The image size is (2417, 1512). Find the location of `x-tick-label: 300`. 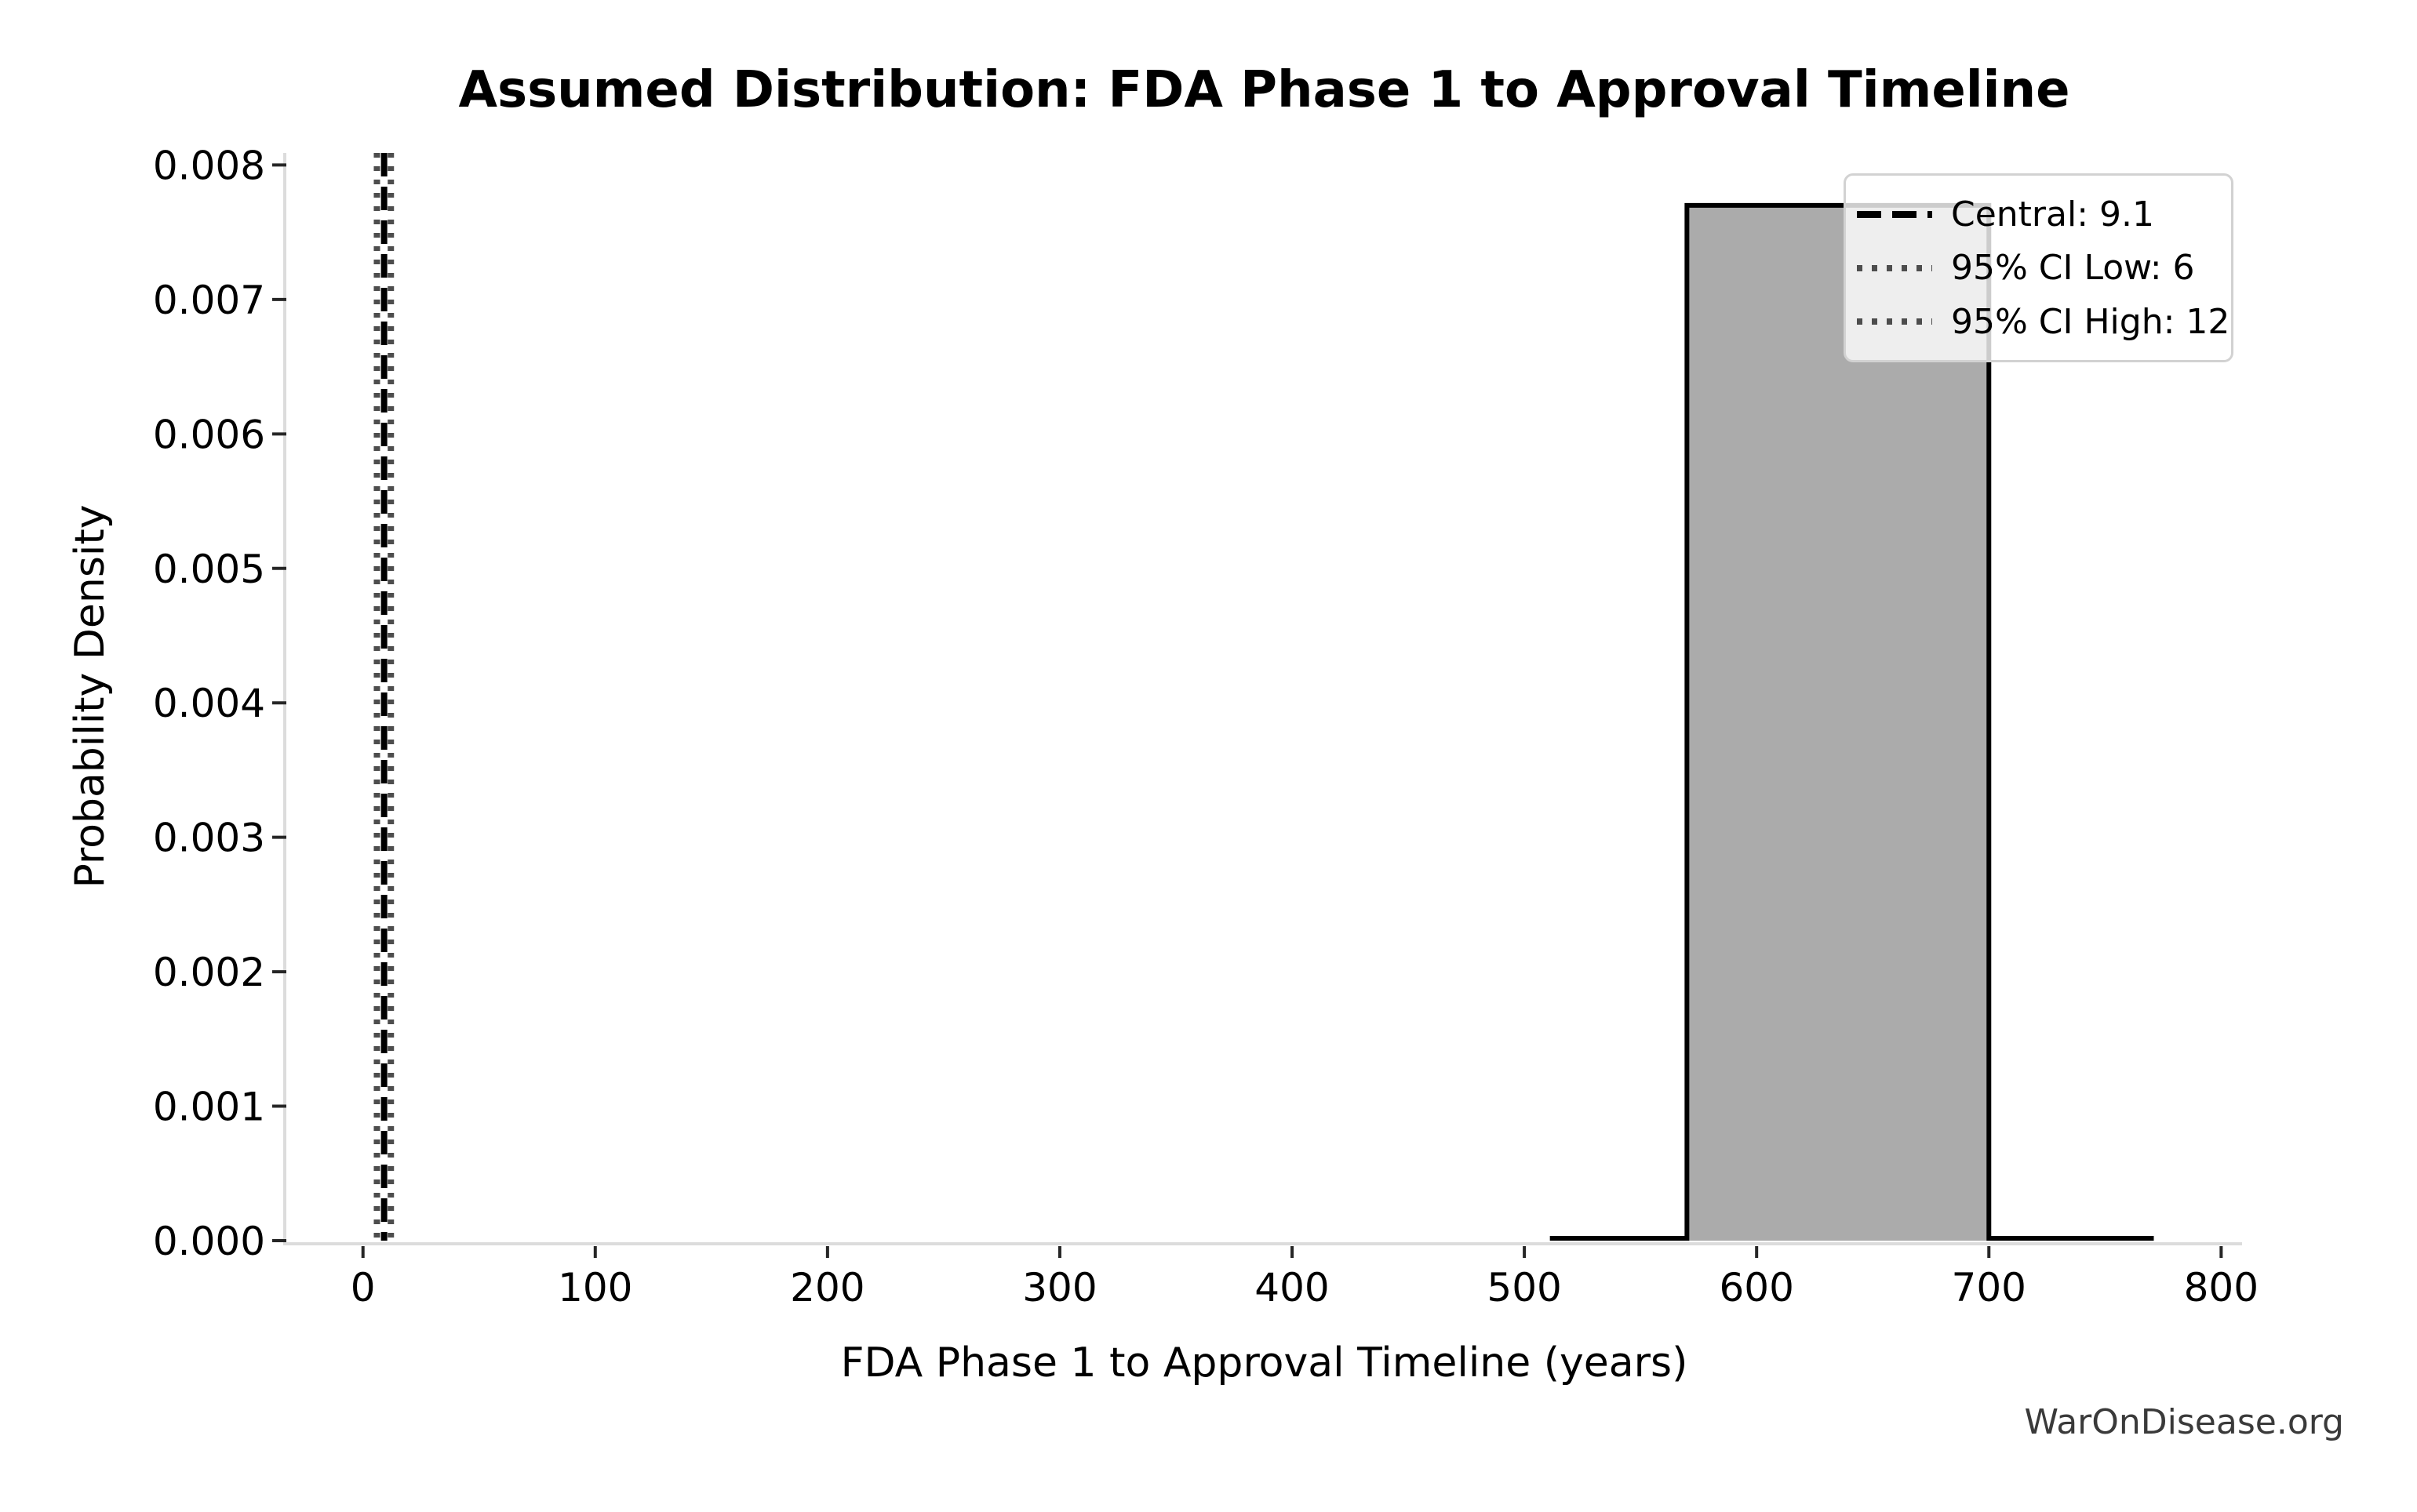

x-tick-label: 300 is located at coordinates (1059, 1287).